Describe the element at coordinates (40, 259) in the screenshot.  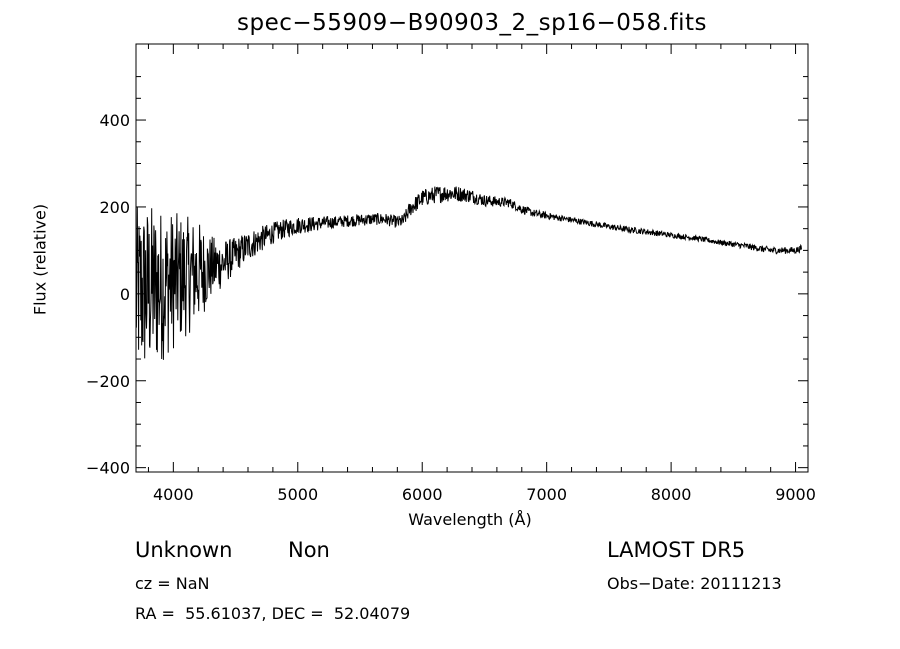
I see `y-axis-label: Flux (relative)` at that location.